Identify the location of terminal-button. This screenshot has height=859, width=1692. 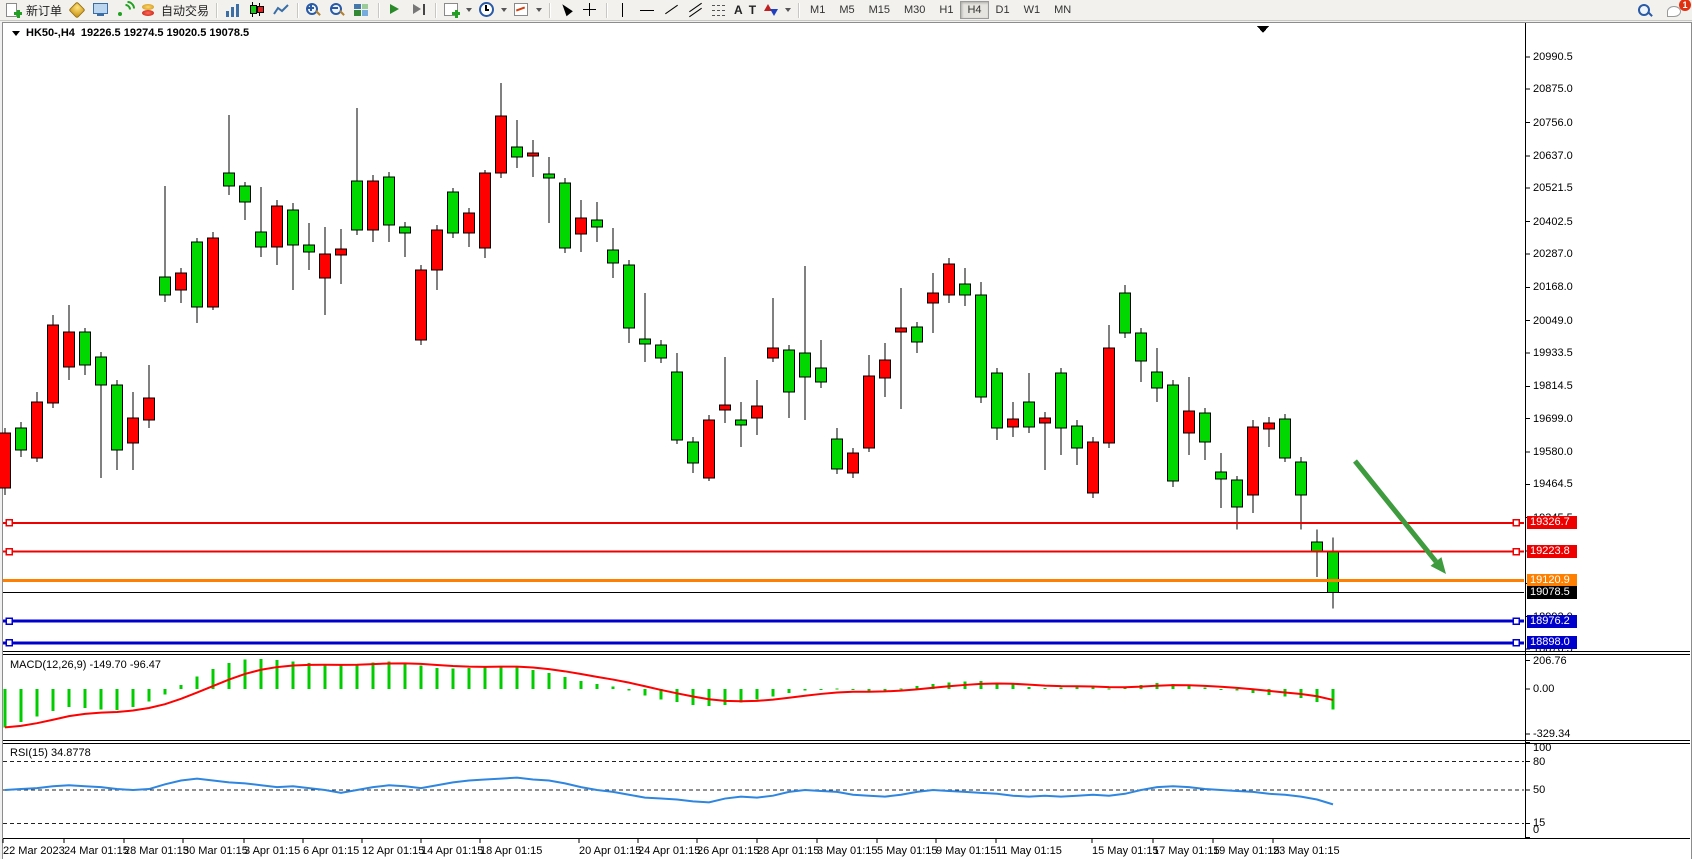
(101, 10).